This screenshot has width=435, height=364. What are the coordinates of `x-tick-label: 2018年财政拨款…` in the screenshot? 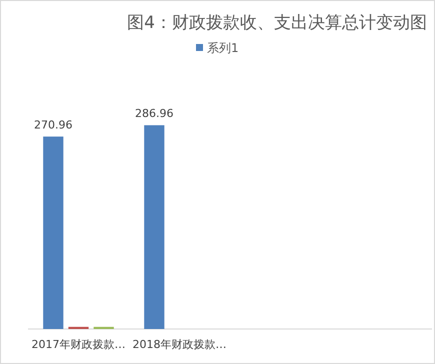 It's located at (179, 344).